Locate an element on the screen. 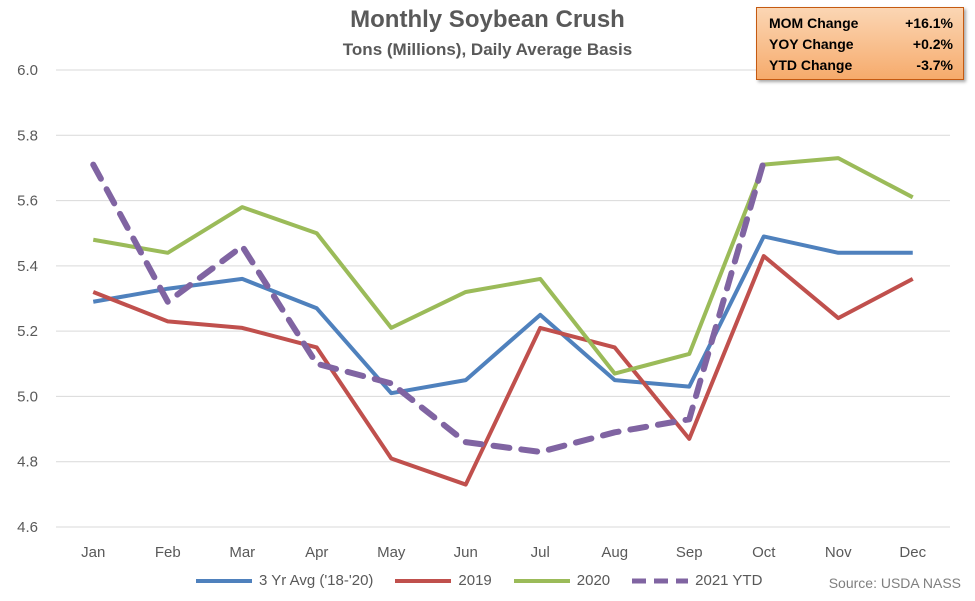 The image size is (975, 601). x-tick-label: Jan is located at coordinates (93, 552).